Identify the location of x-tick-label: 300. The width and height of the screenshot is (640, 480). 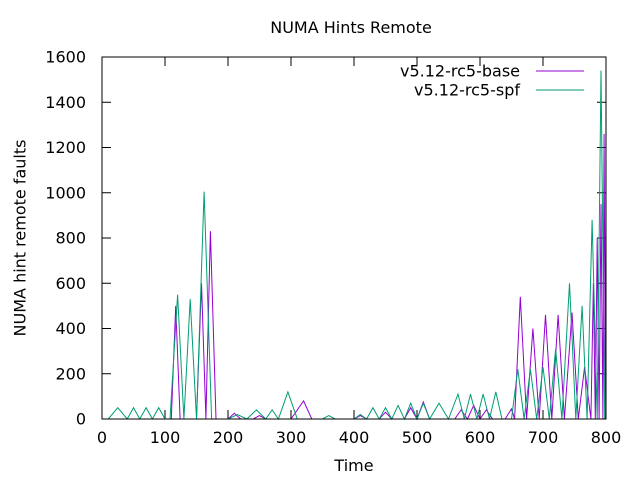
(291, 437).